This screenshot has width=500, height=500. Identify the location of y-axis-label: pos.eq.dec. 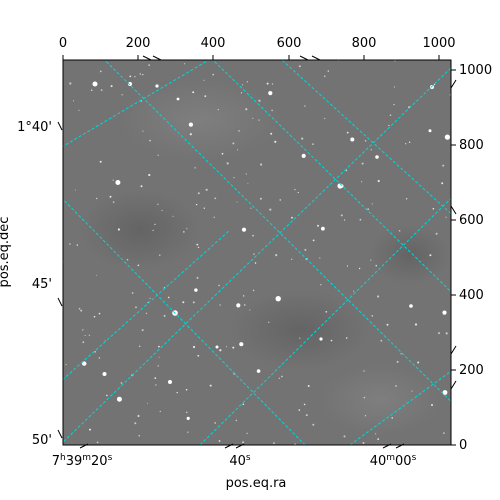
(6, 252).